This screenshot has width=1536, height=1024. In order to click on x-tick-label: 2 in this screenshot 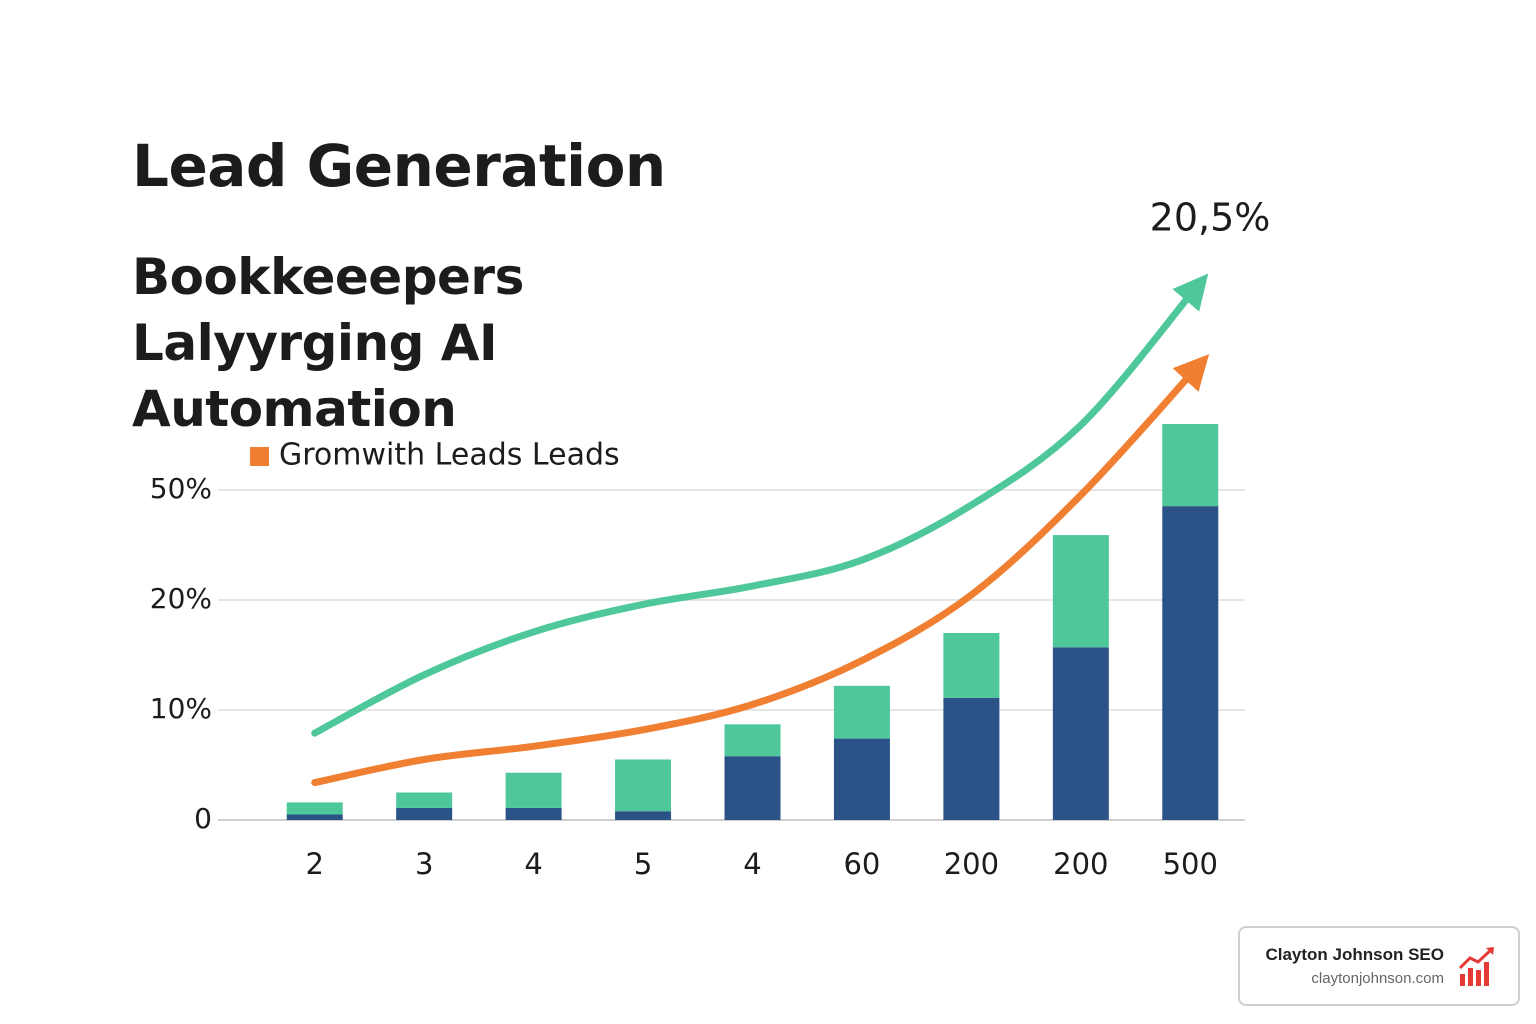, I will do `click(314, 864)`.